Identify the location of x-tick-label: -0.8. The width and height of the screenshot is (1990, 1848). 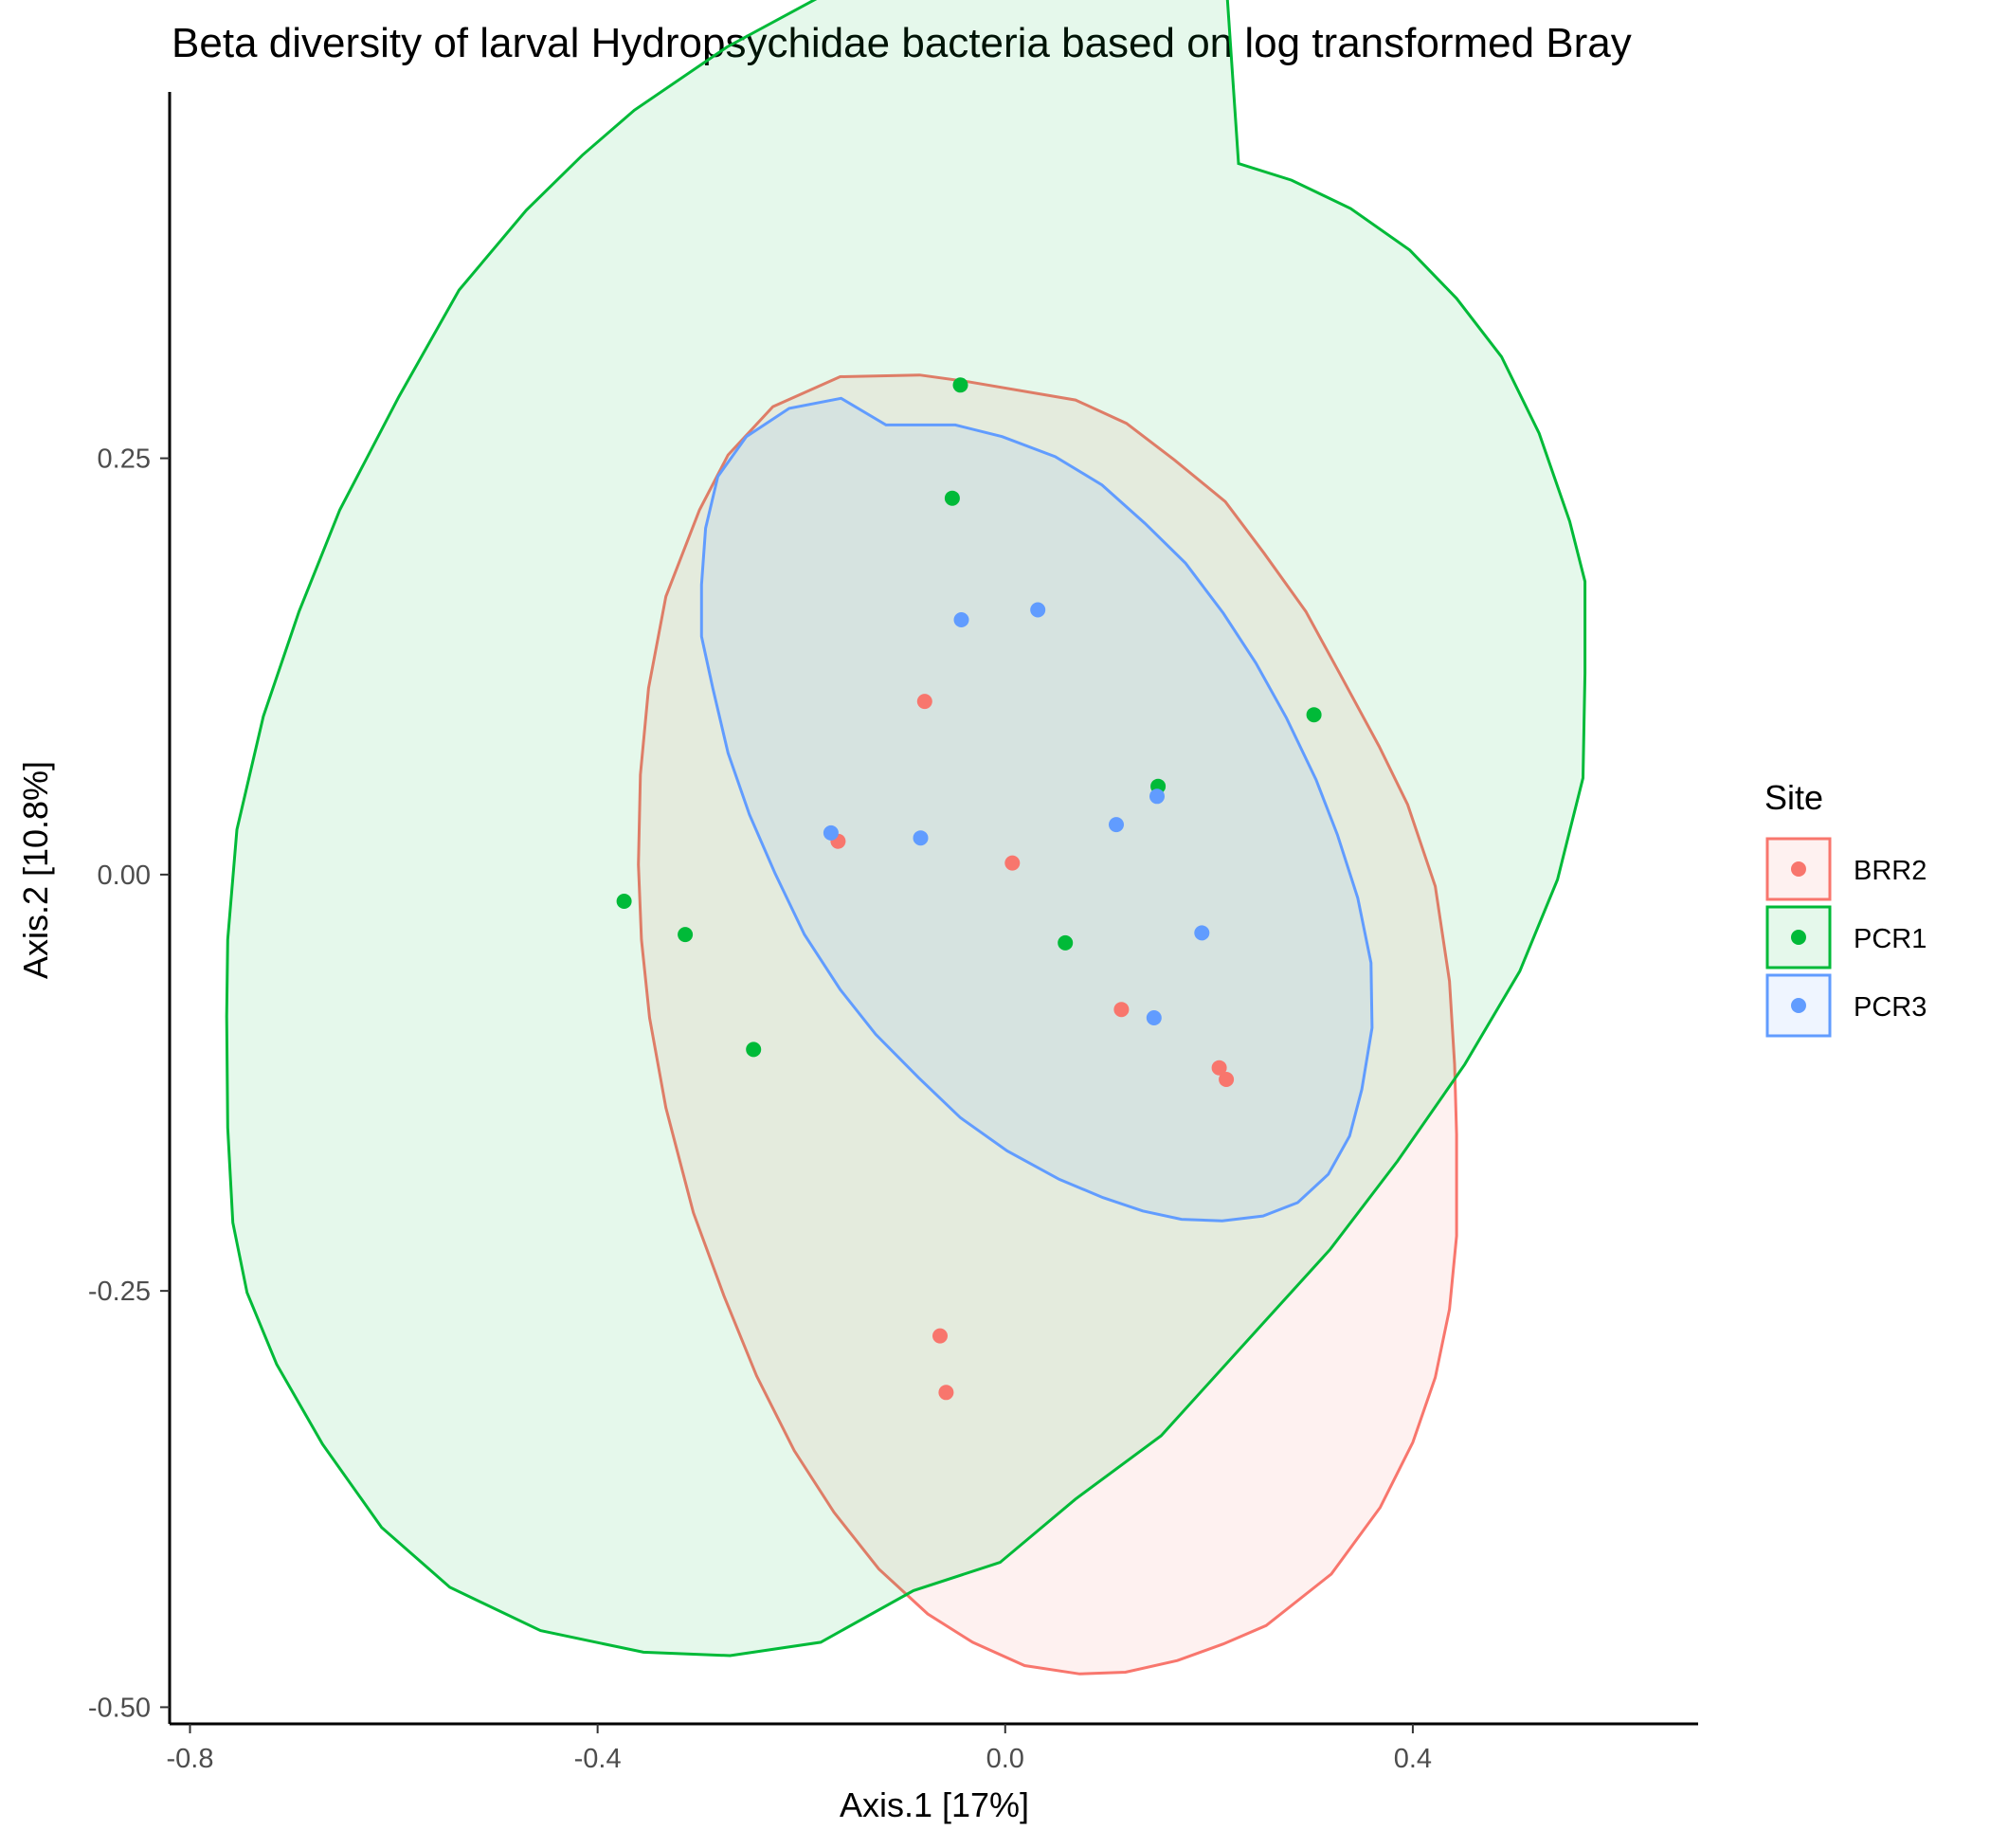
(190, 1759).